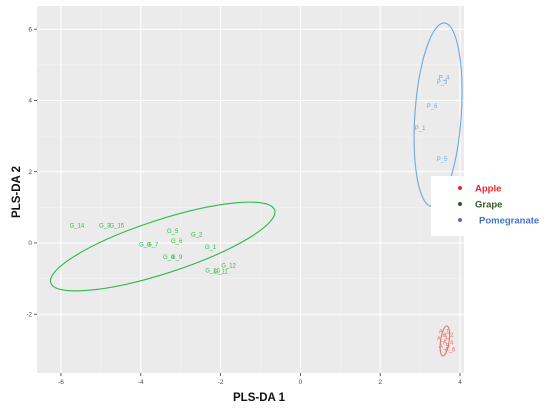 Image resolution: width=550 pixels, height=411 pixels. Describe the element at coordinates (211, 248) in the screenshot. I see `grape-point-label: G_1` at that location.